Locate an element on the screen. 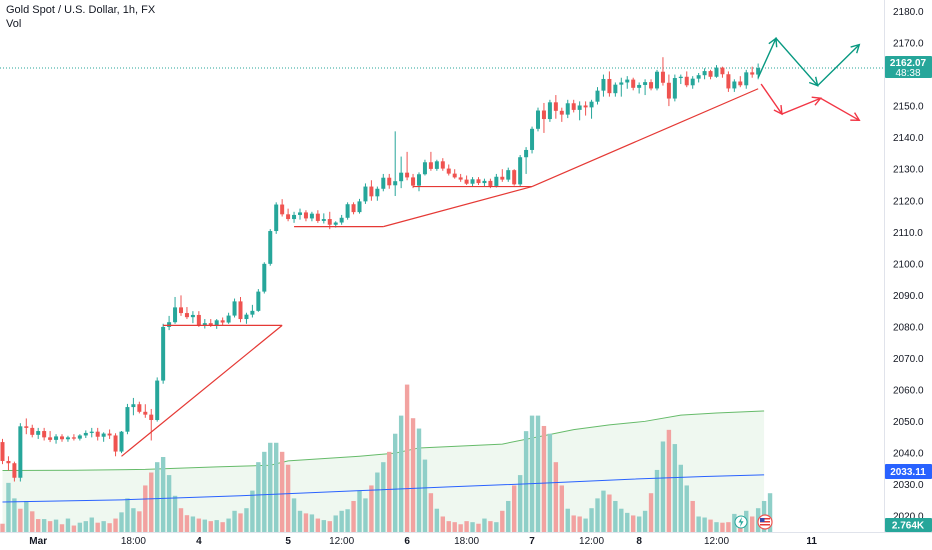 The image size is (932, 550). lightning-icon is located at coordinates (741, 522).